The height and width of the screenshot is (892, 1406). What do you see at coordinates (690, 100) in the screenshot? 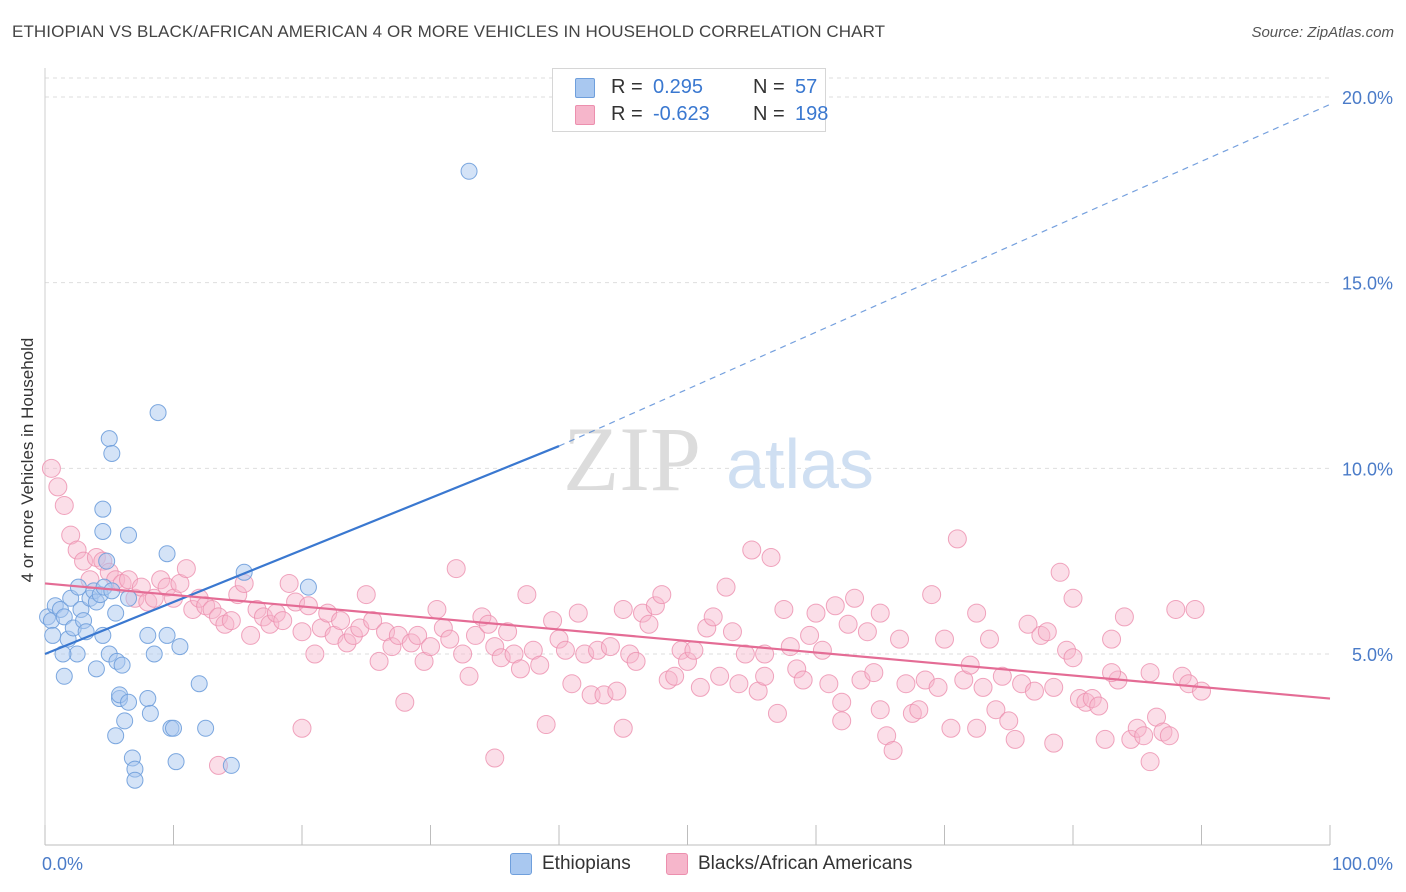
I see `correlation-legend: R = 0.295 N = 57 R = -0.623 N = 198` at bounding box center [690, 100].